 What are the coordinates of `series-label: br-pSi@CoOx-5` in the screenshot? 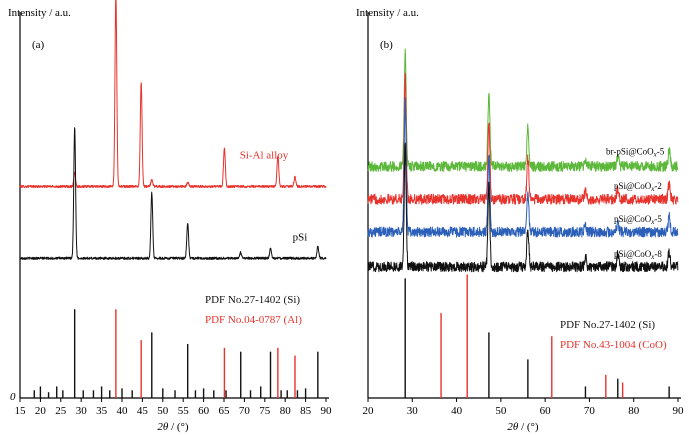 It's located at (635, 152).